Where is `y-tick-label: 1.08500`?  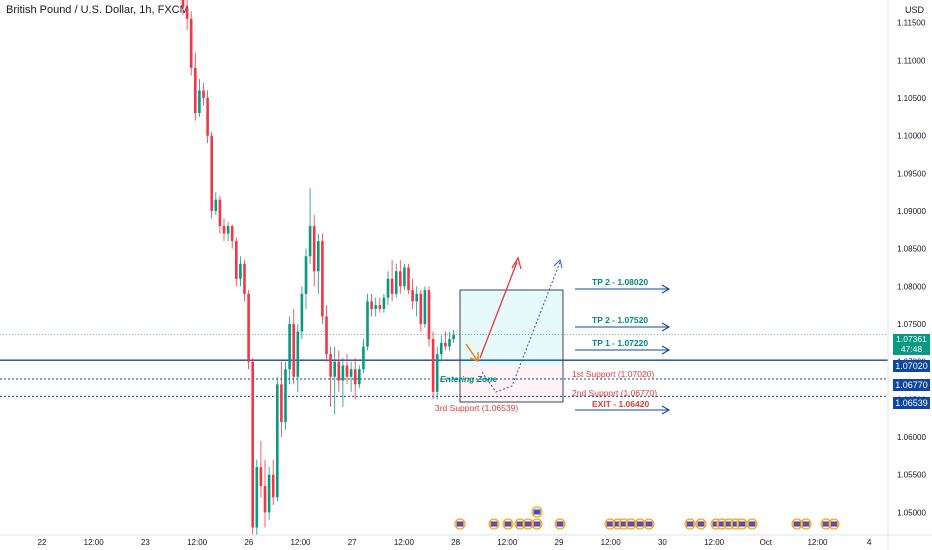 y-tick-label: 1.08500 is located at coordinates (911, 249).